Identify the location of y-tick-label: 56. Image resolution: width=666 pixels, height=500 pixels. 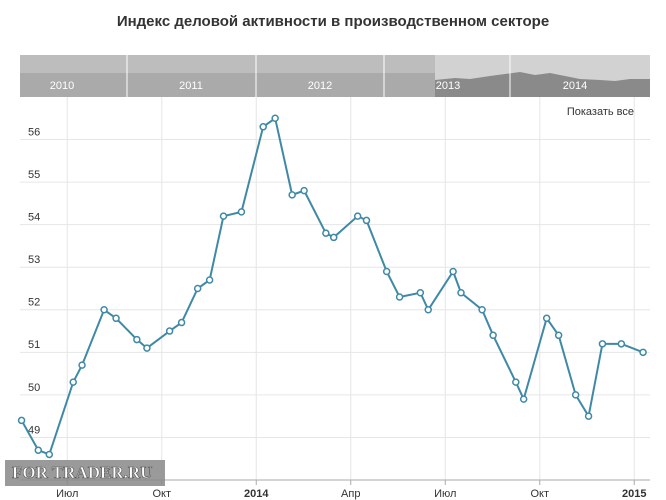
(34, 132).